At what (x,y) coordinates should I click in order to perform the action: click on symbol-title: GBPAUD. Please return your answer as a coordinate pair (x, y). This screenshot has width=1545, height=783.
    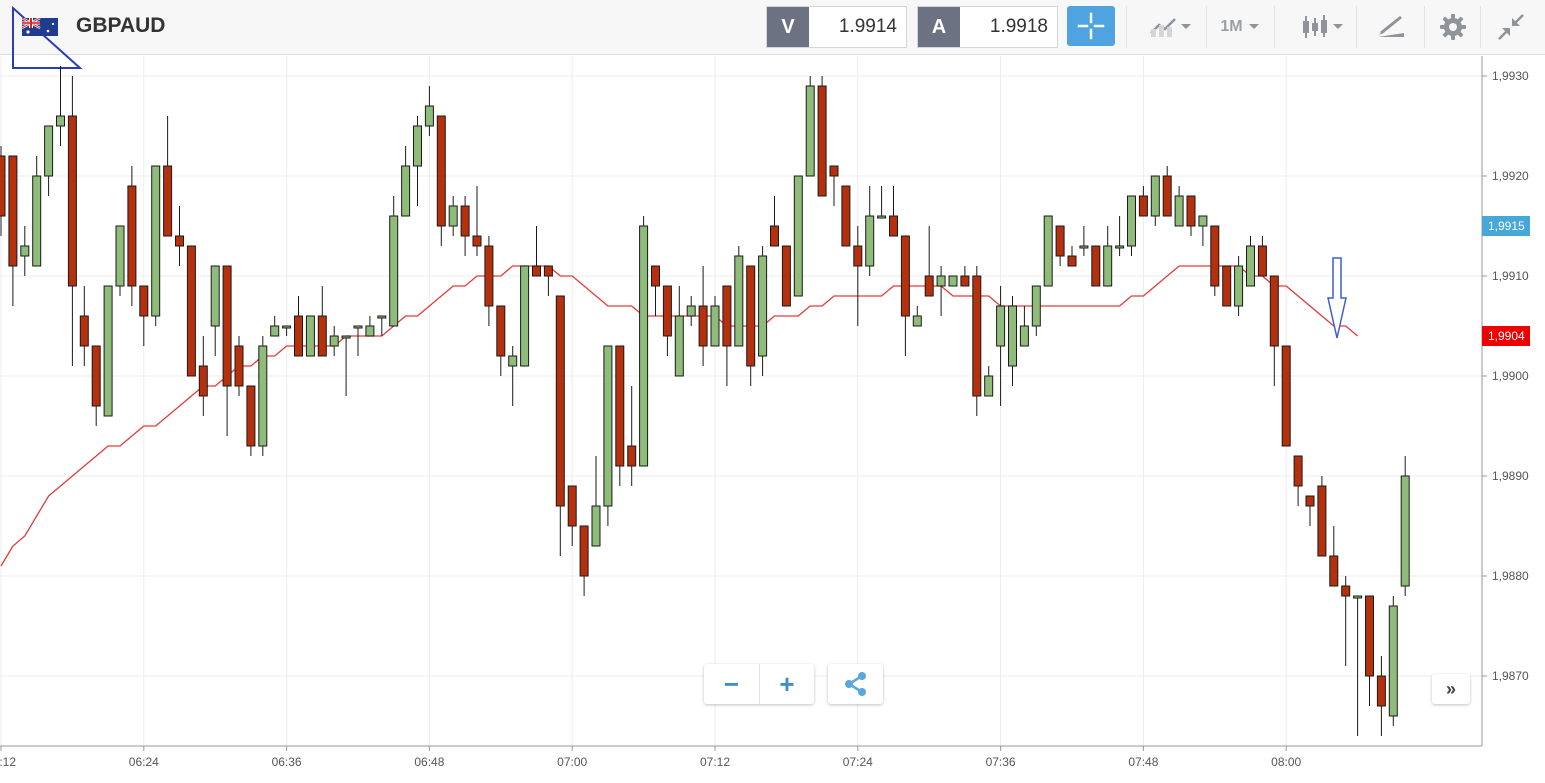
    Looking at the image, I should click on (121, 25).